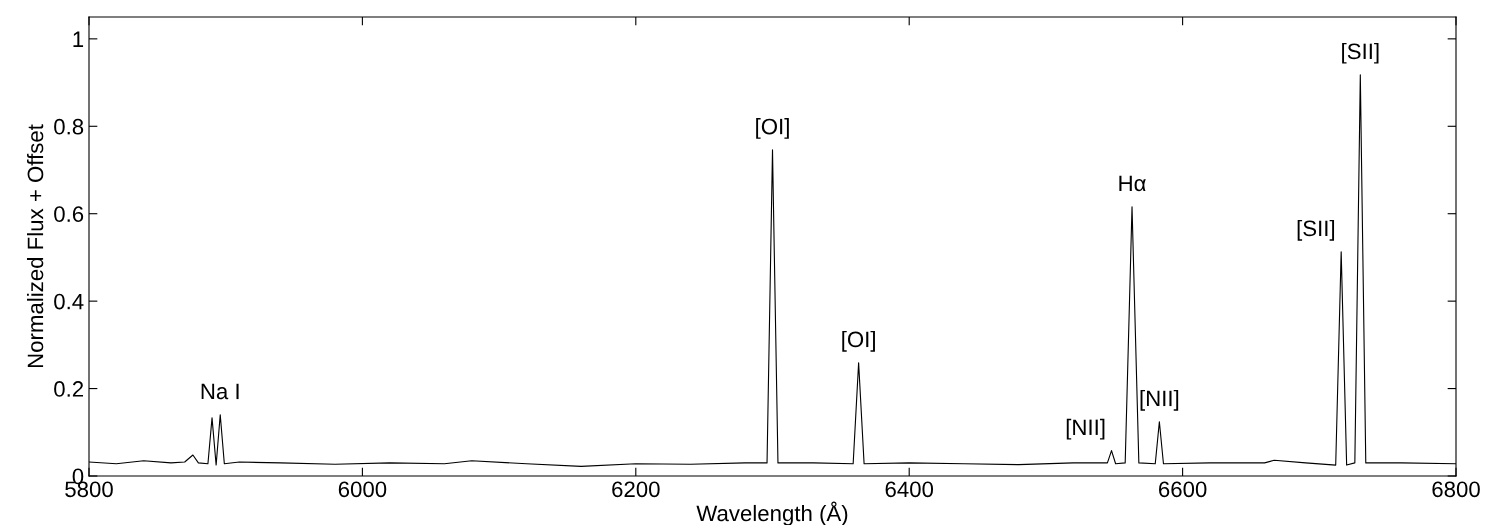  Describe the element at coordinates (220, 391) in the screenshot. I see `annotation: Na I` at that location.